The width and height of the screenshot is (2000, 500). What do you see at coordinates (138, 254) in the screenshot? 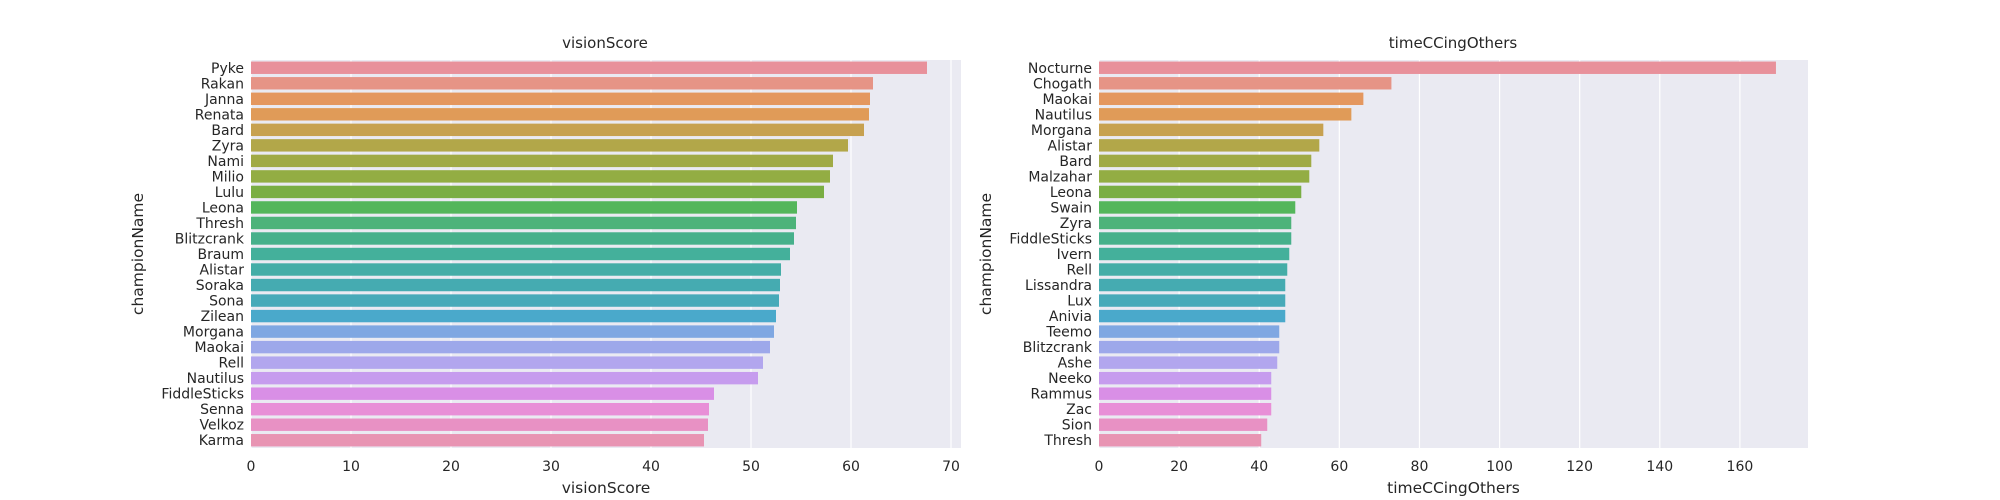
I see `chart-1-ylabel: championName` at bounding box center [138, 254].